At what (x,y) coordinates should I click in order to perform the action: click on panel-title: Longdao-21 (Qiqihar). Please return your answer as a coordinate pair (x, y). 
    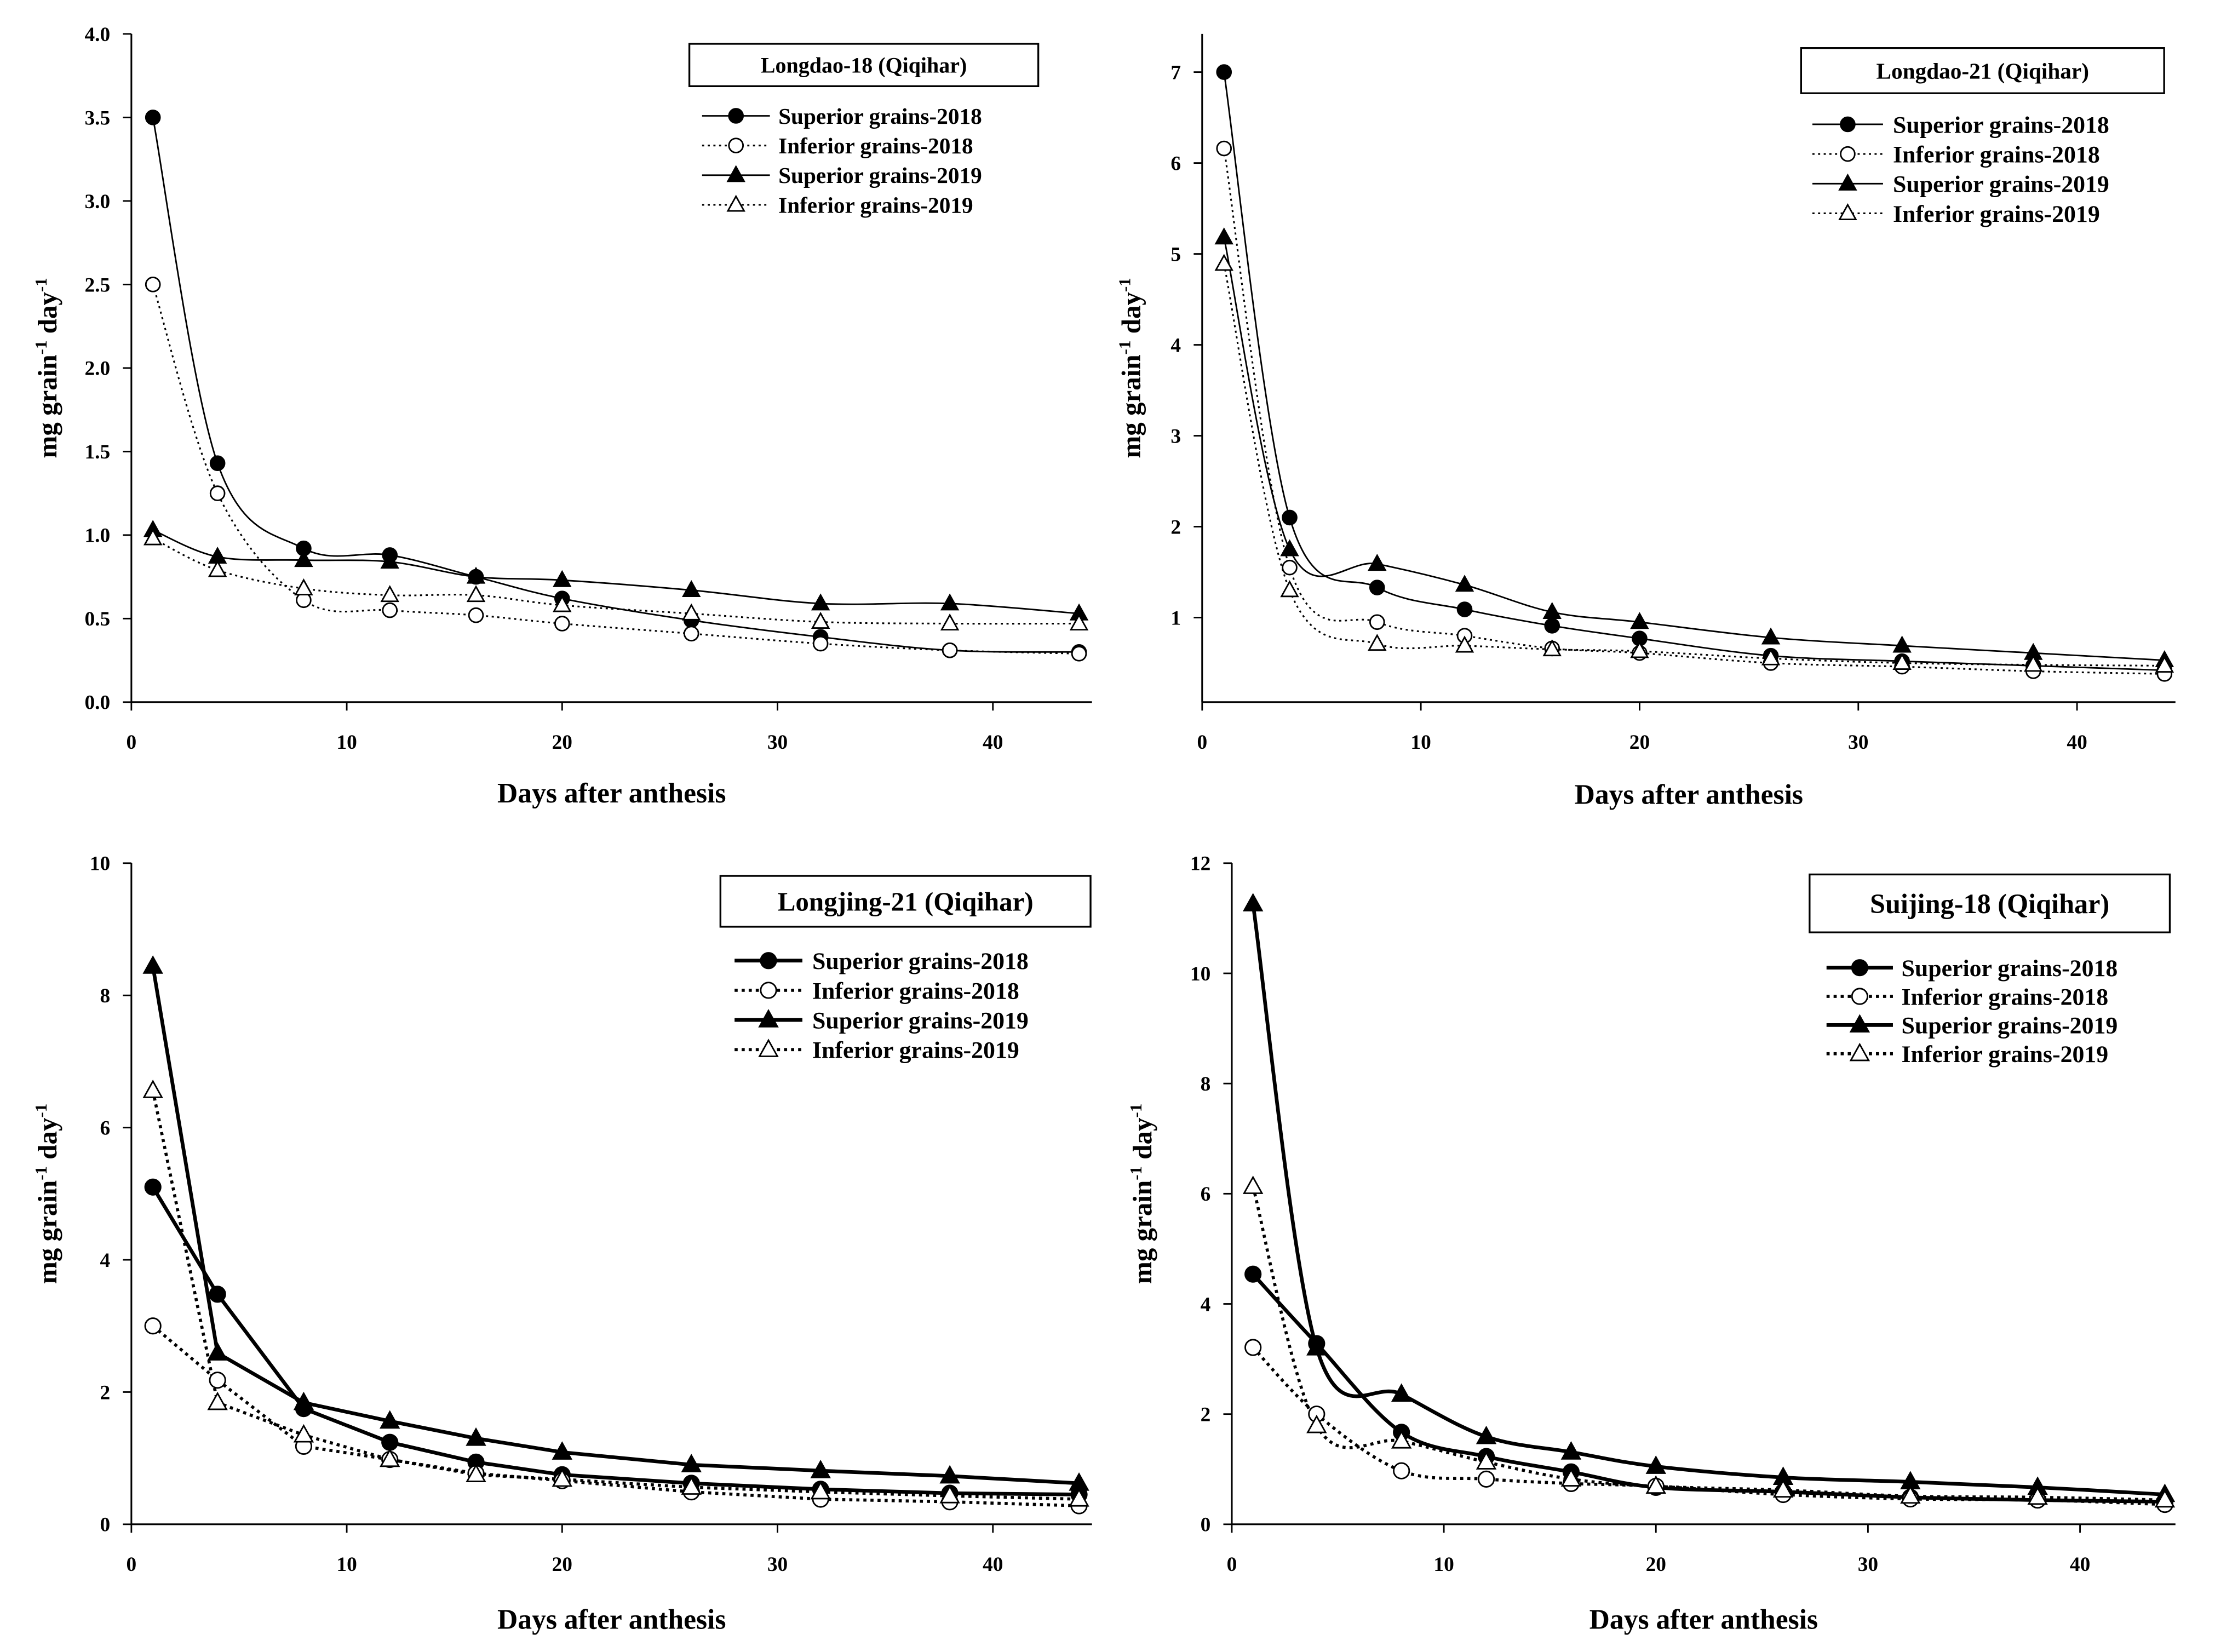
    Looking at the image, I should click on (1983, 71).